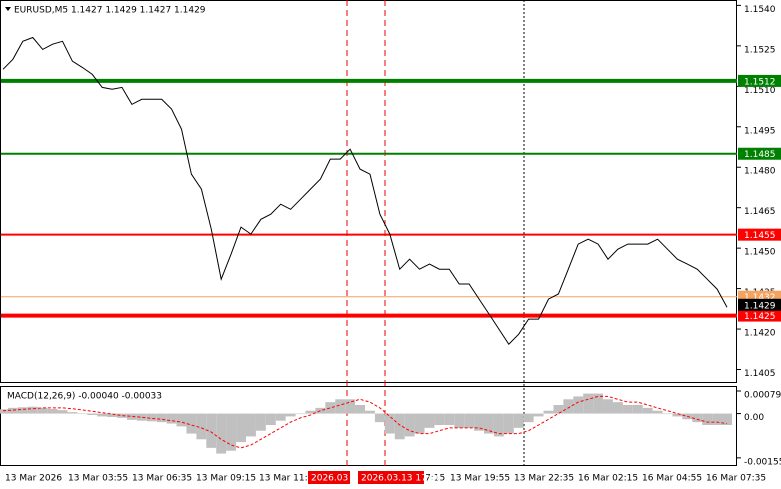 The image size is (781, 489). I want to click on signal-line, so click(365, 422).